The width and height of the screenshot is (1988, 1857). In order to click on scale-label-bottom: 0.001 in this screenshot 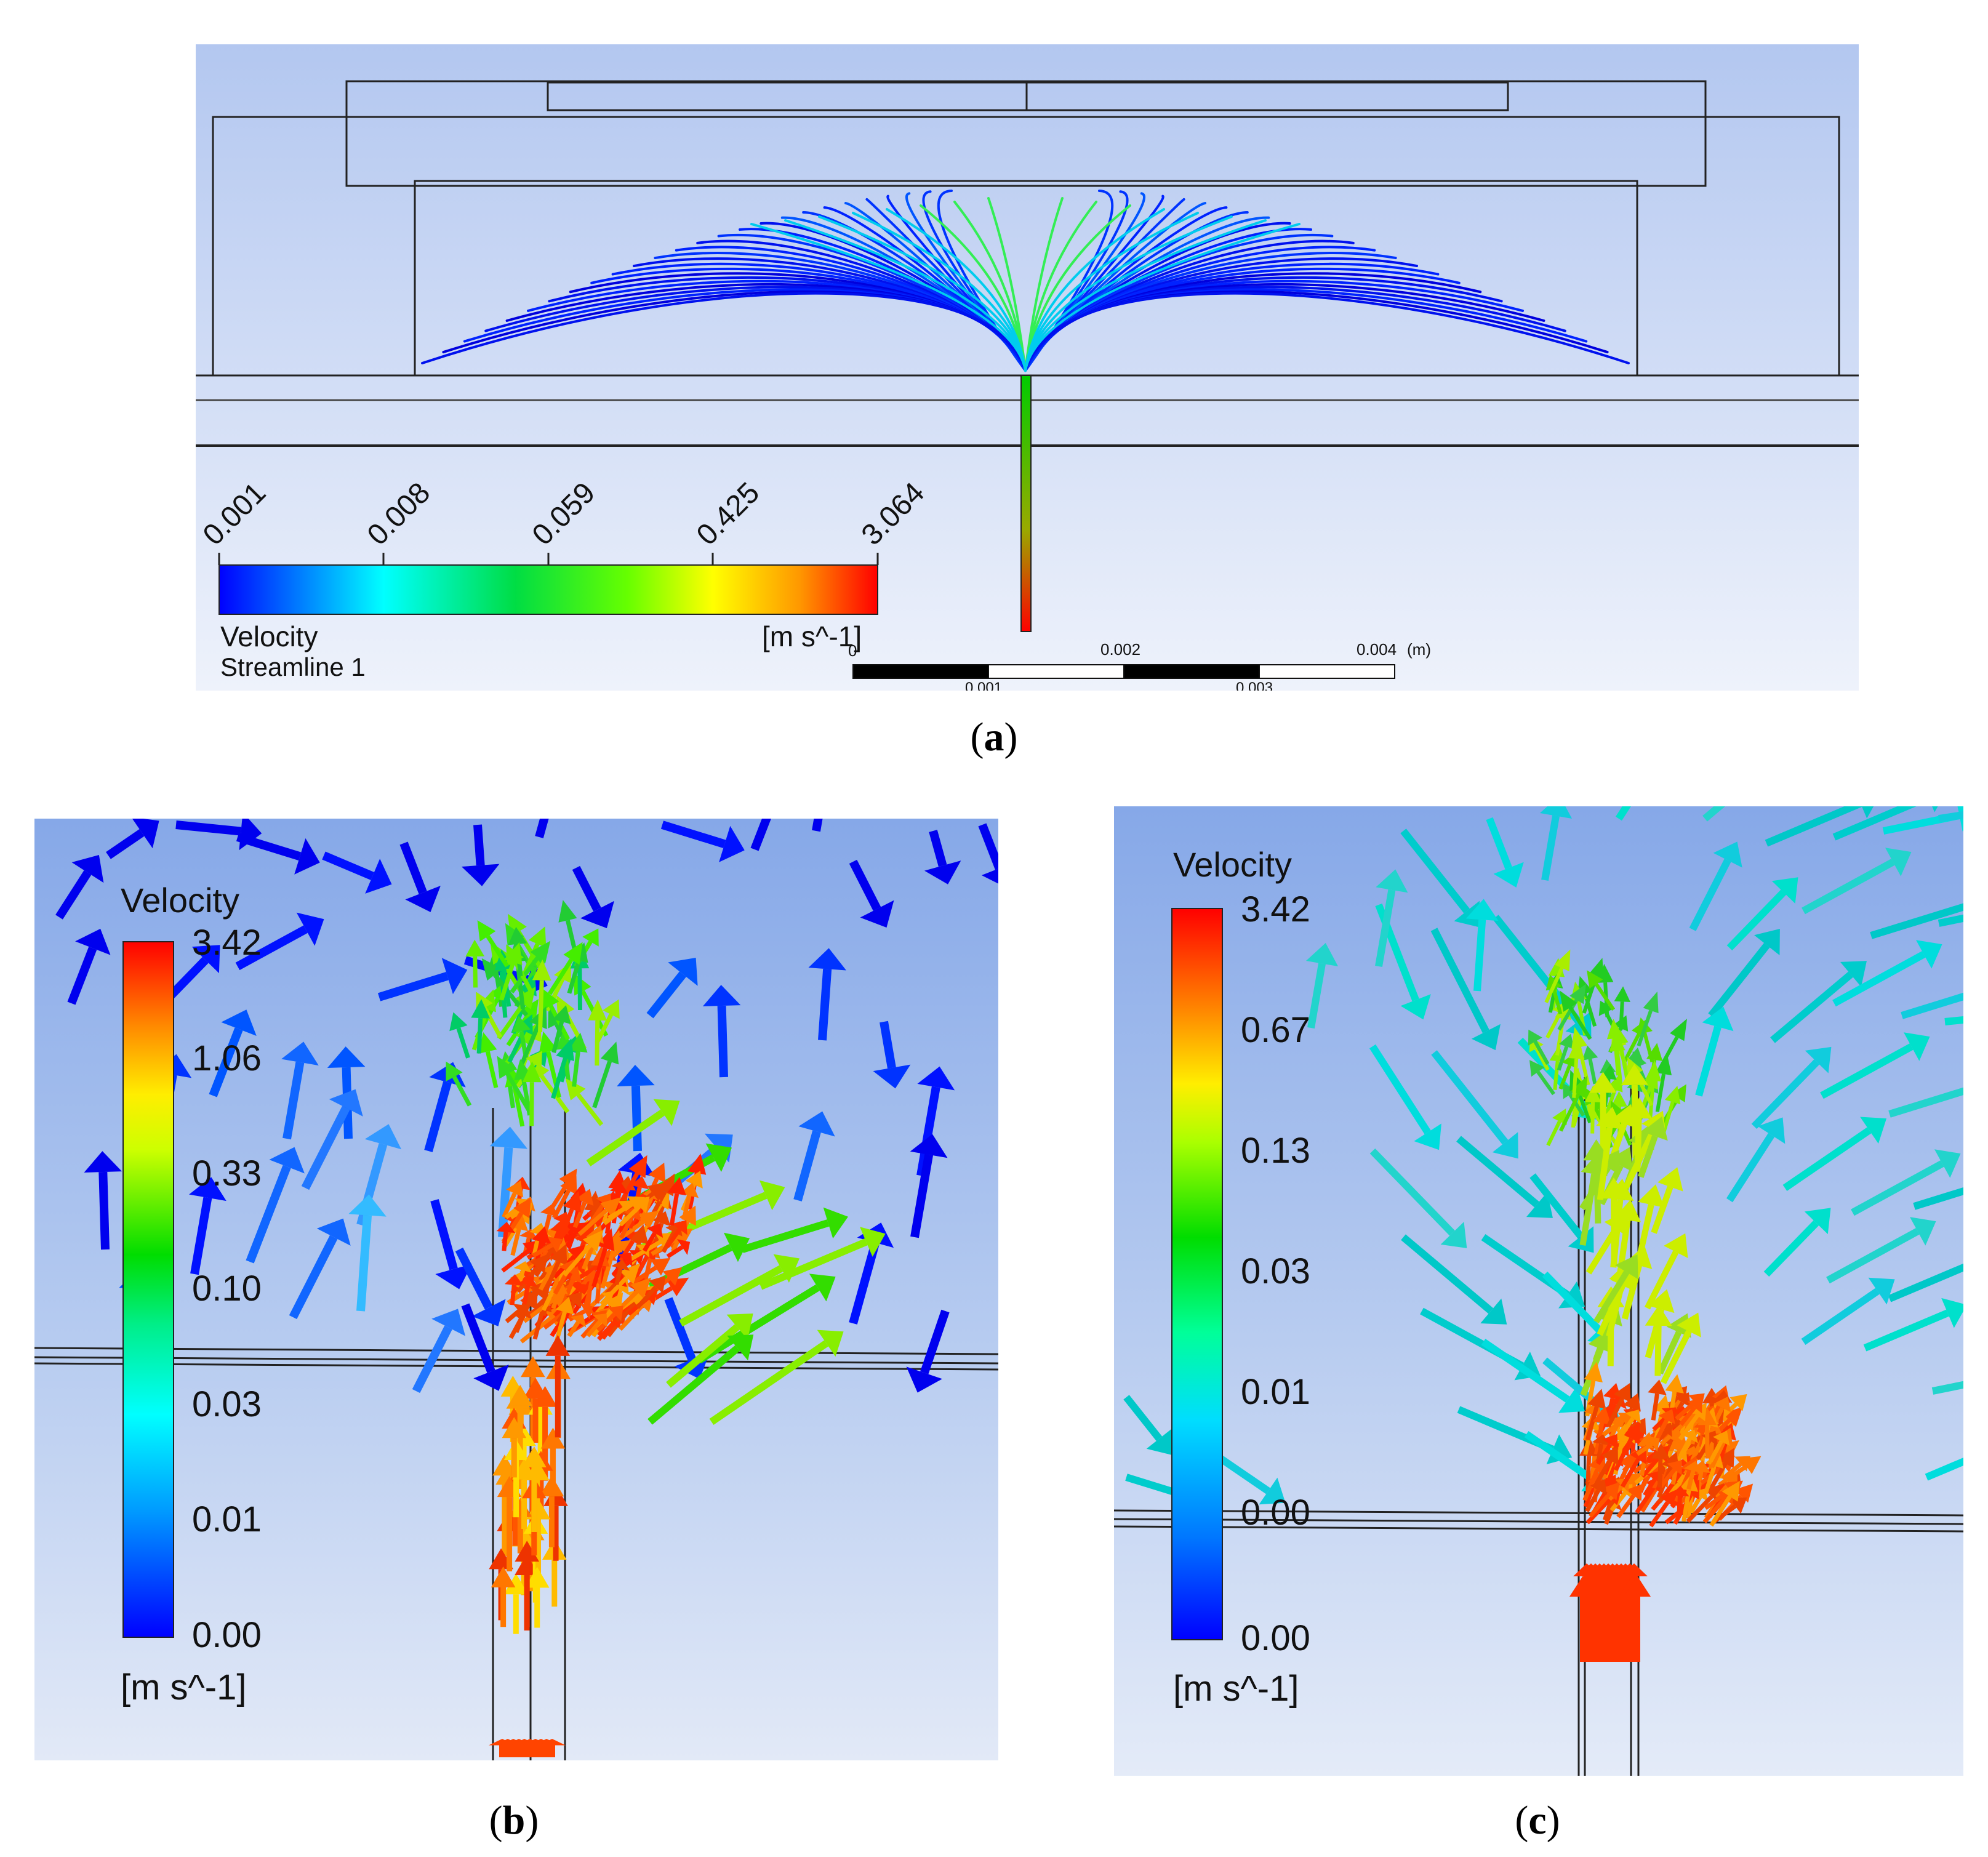, I will do `click(983, 685)`.